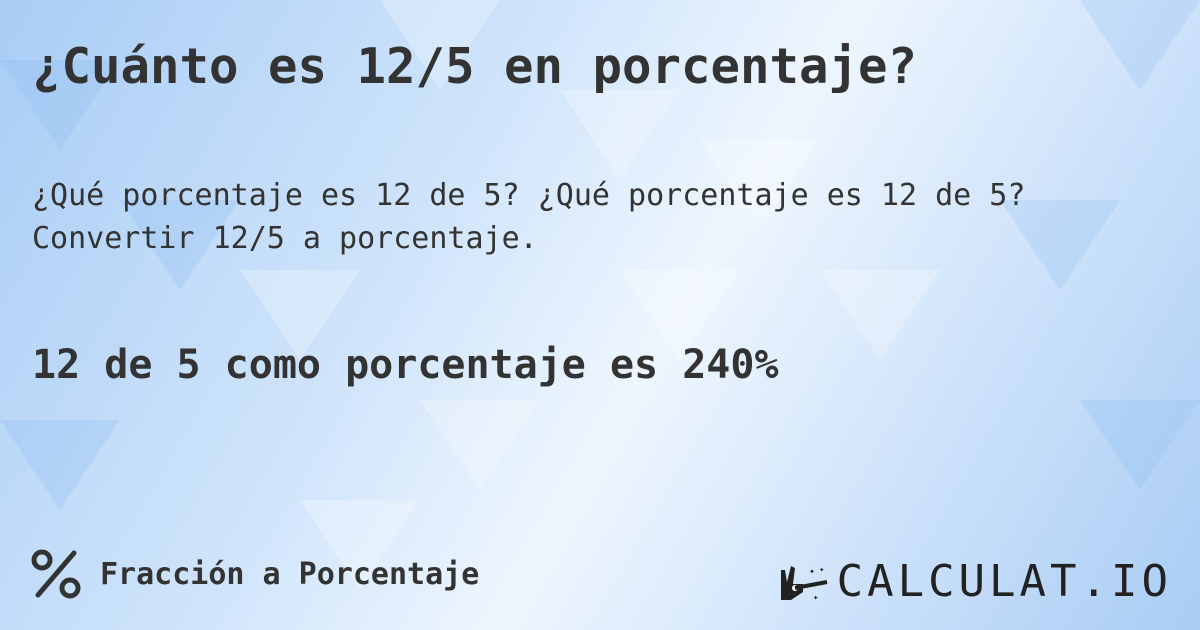 The image size is (1200, 630). What do you see at coordinates (803, 584) in the screenshot?
I see `magic-hand-icon: ✦ ✦ ✦` at bounding box center [803, 584].